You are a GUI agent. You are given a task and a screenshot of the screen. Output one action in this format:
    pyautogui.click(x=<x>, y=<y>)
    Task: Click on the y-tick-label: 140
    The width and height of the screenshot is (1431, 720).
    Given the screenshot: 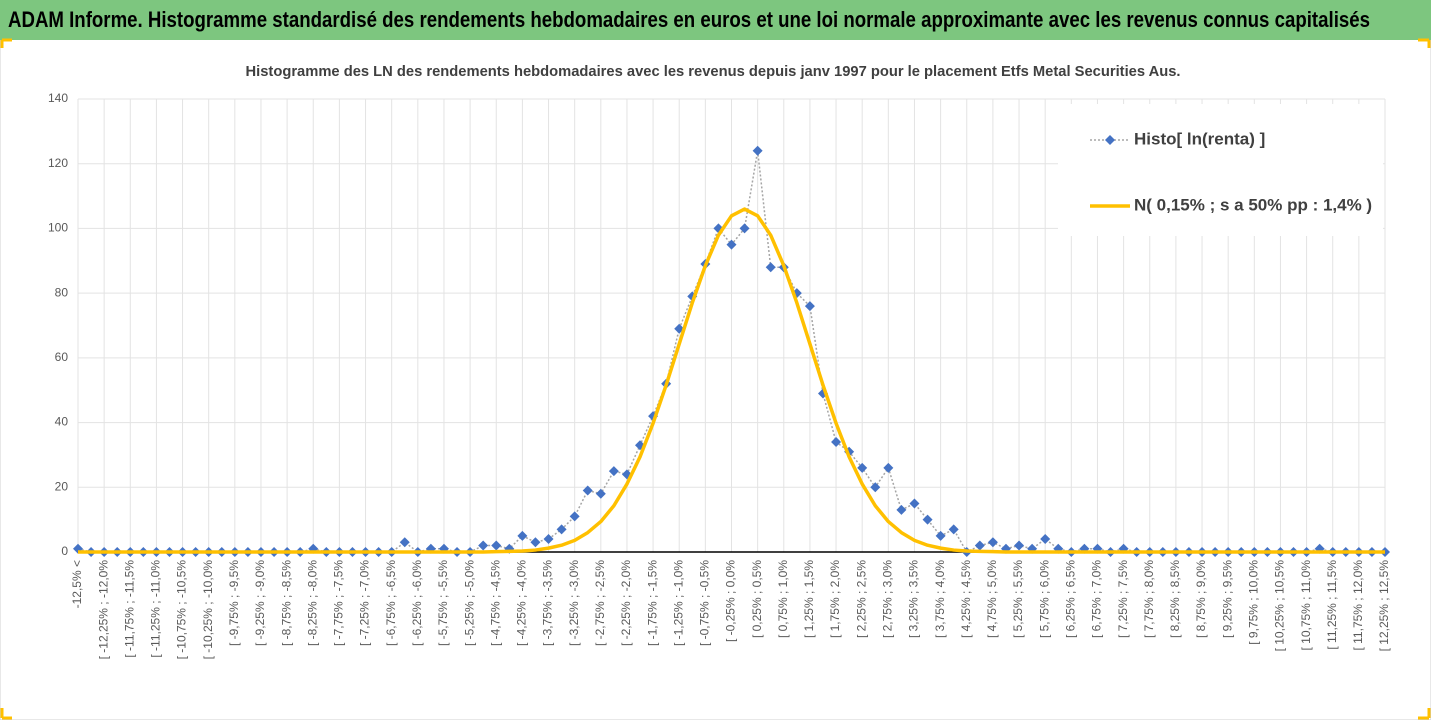 What is the action you would take?
    pyautogui.click(x=58, y=98)
    